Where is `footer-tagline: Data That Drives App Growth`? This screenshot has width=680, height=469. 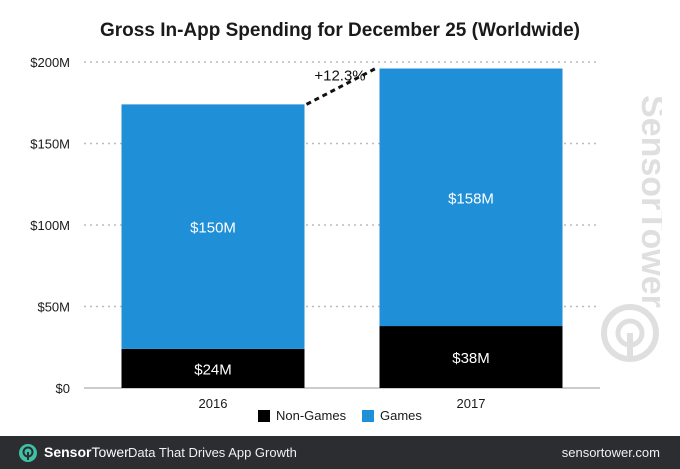
footer-tagline: Data That Drives App Growth is located at coordinates (212, 452).